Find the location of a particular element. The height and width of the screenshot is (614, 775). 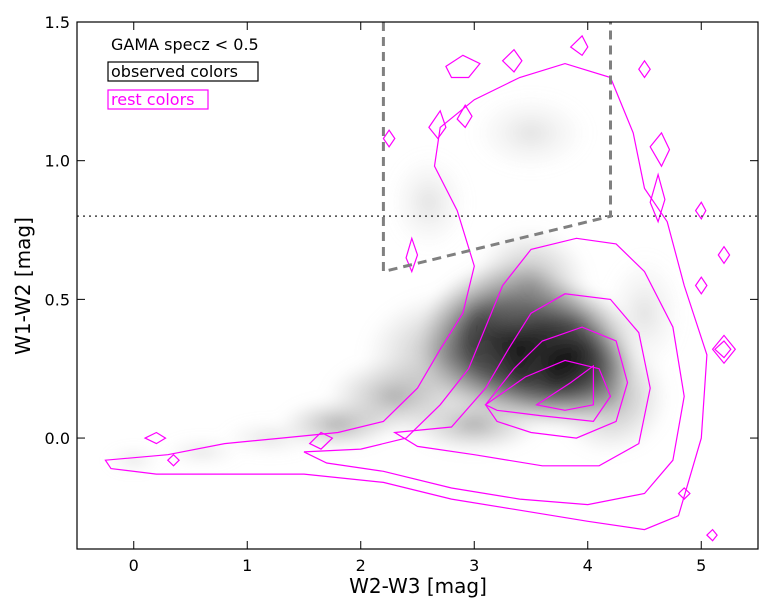

x-tick-label: 3 is located at coordinates (474, 565).